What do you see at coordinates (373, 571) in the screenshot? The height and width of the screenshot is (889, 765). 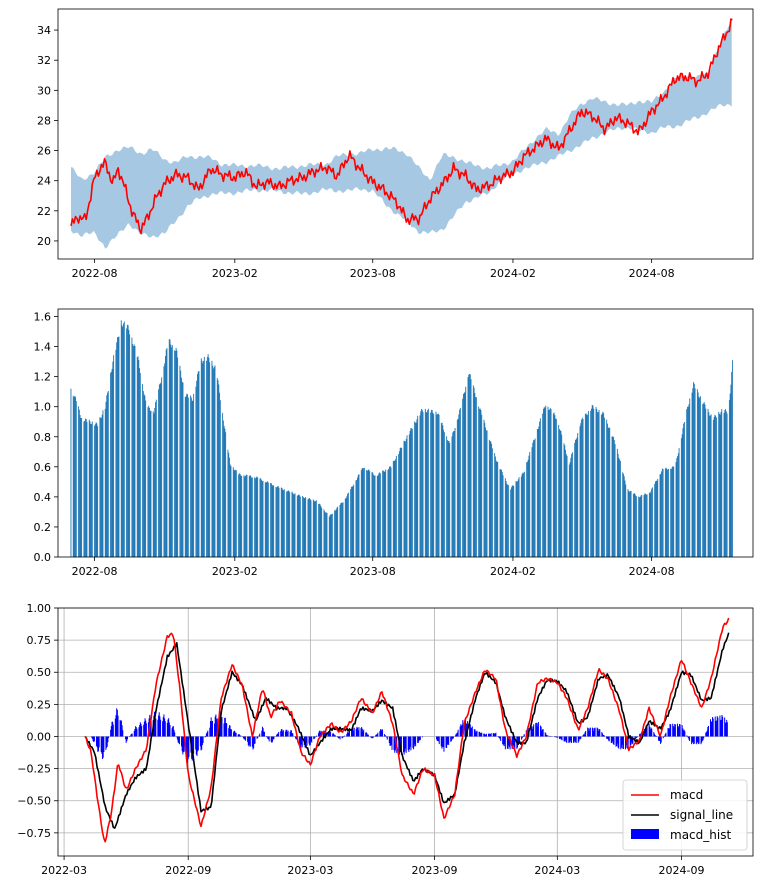 I see `x-tick-label: 2023-08` at bounding box center [373, 571].